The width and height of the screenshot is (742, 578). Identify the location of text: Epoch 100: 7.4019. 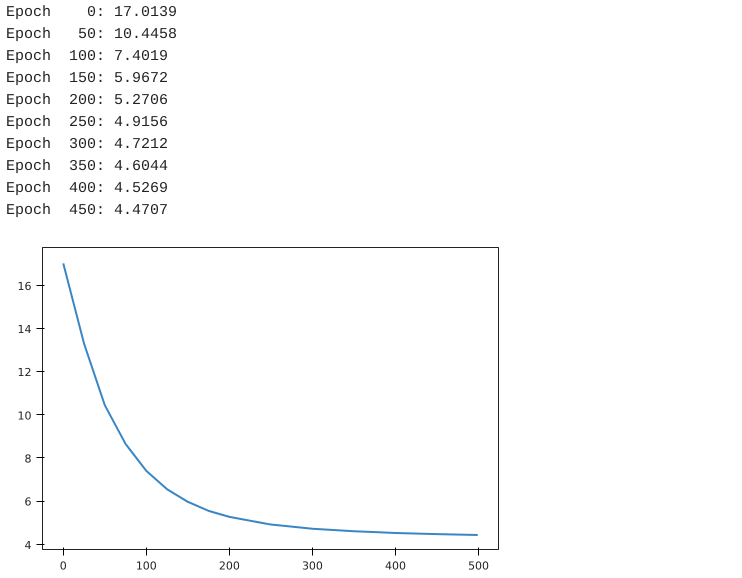
(87, 56).